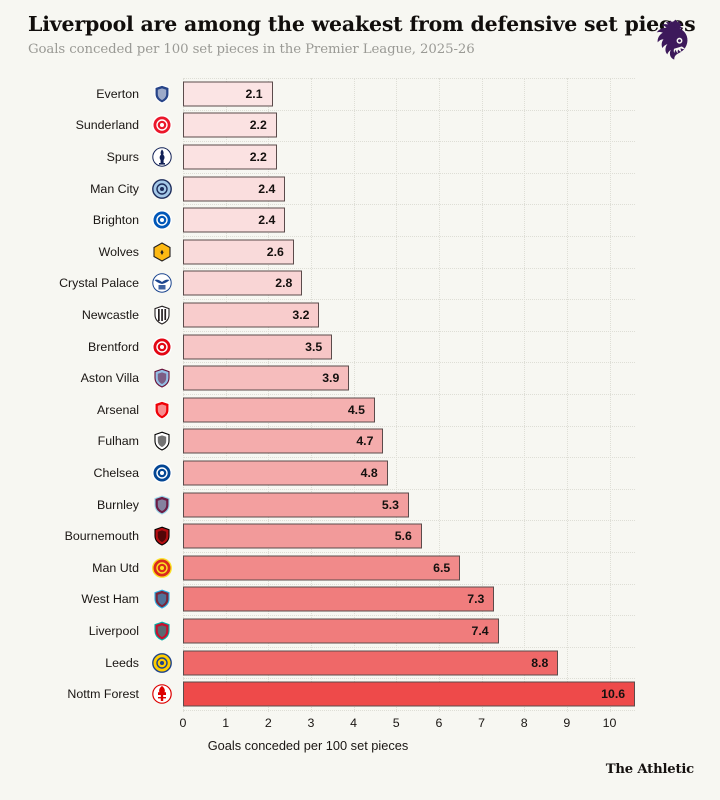 The height and width of the screenshot is (800, 720). I want to click on west-ham-badge-icon, so click(162, 599).